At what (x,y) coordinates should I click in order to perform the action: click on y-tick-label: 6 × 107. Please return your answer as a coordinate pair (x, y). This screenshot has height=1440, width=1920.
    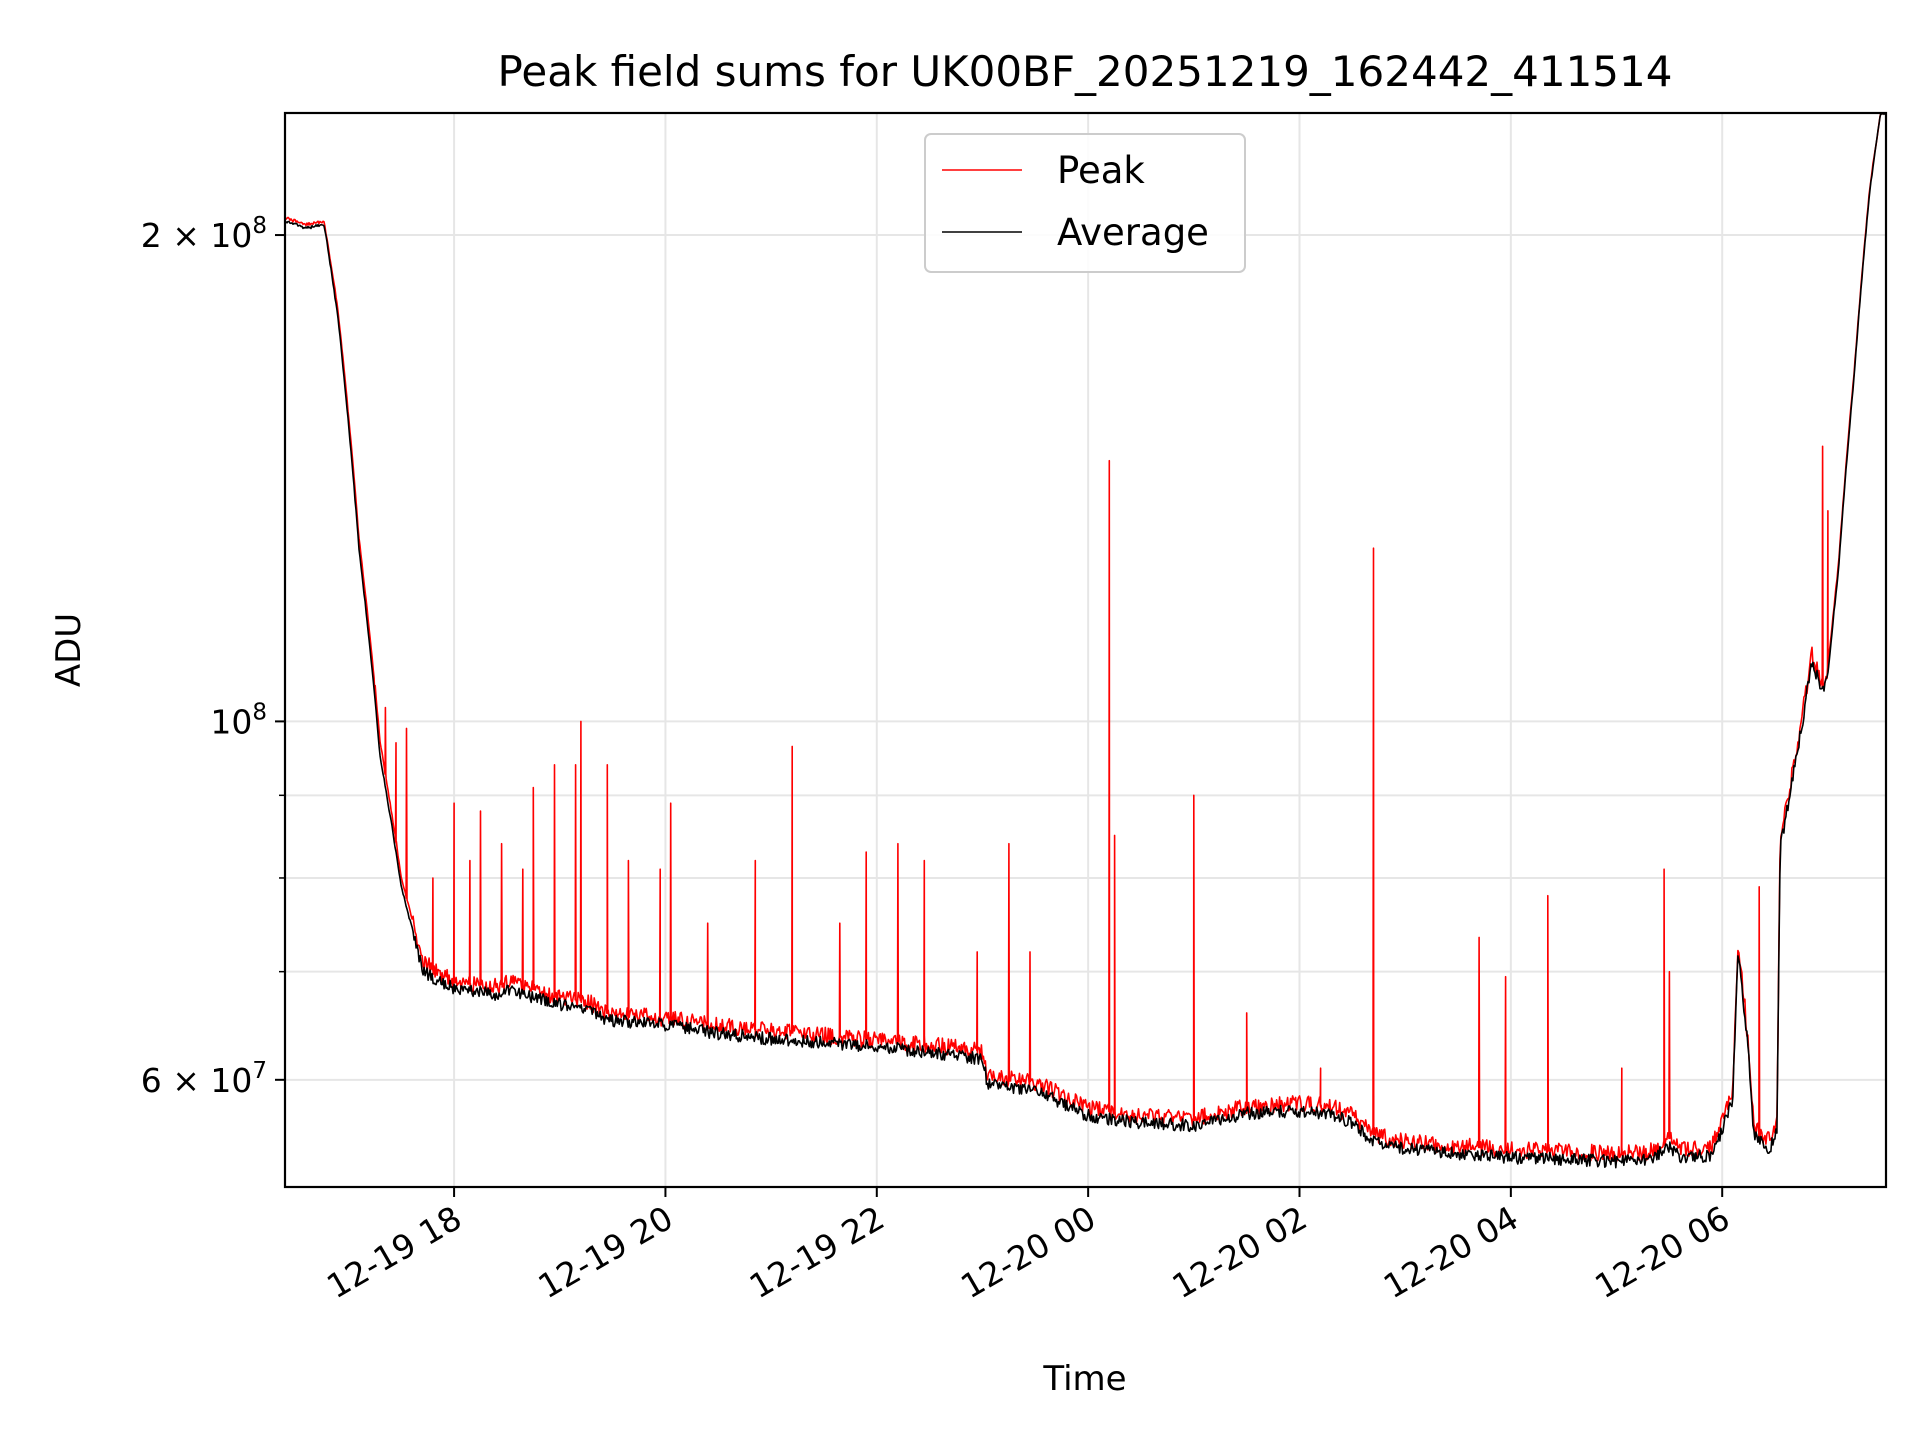
    Looking at the image, I should click on (204, 1079).